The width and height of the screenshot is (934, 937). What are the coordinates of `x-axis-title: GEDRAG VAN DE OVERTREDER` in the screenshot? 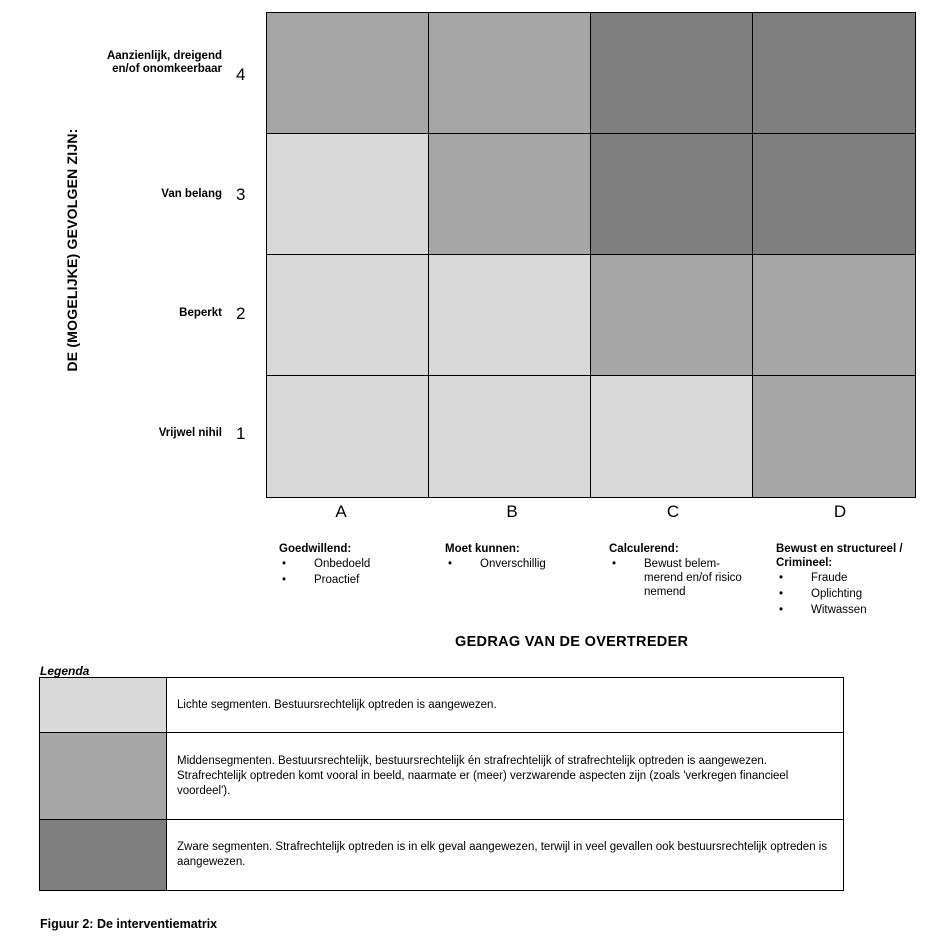 It's located at (572, 642).